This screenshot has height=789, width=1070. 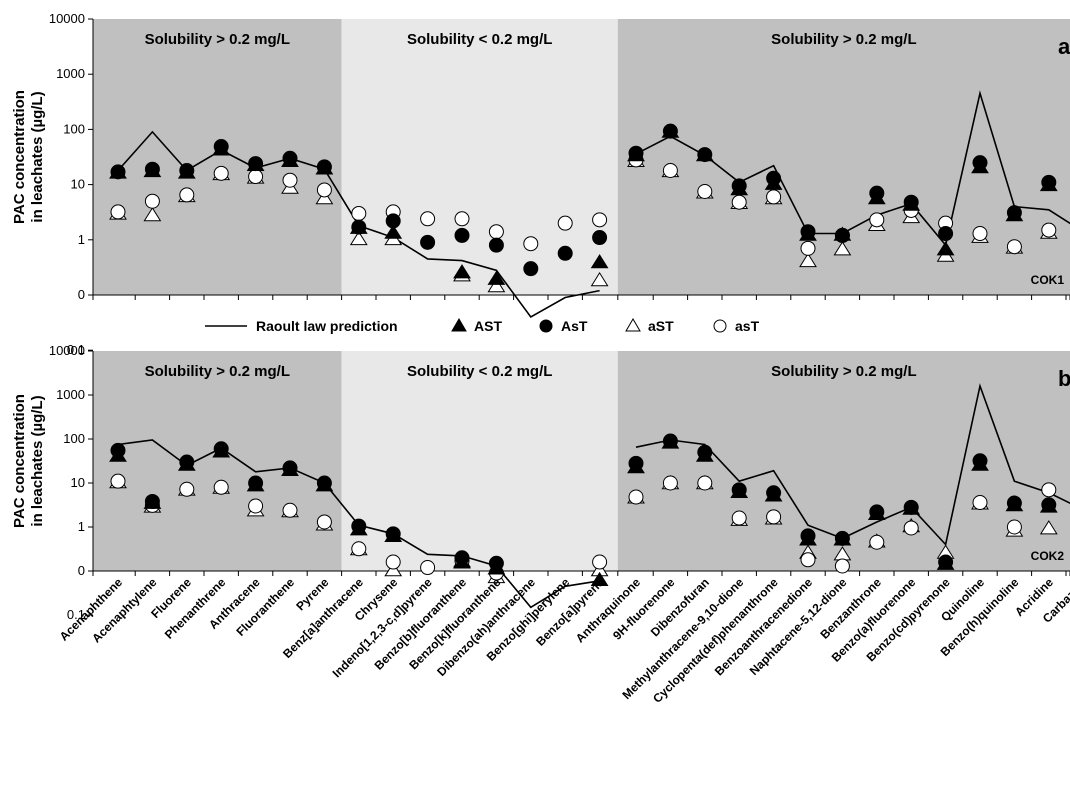 I want to click on panel-tag: COK1, so click(x=1048, y=280).